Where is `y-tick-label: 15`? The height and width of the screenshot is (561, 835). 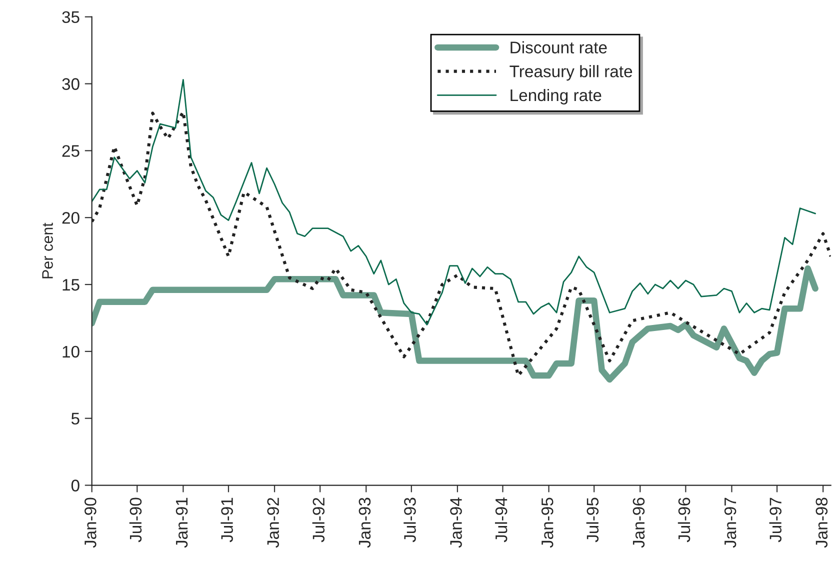 y-tick-label: 15 is located at coordinates (71, 285).